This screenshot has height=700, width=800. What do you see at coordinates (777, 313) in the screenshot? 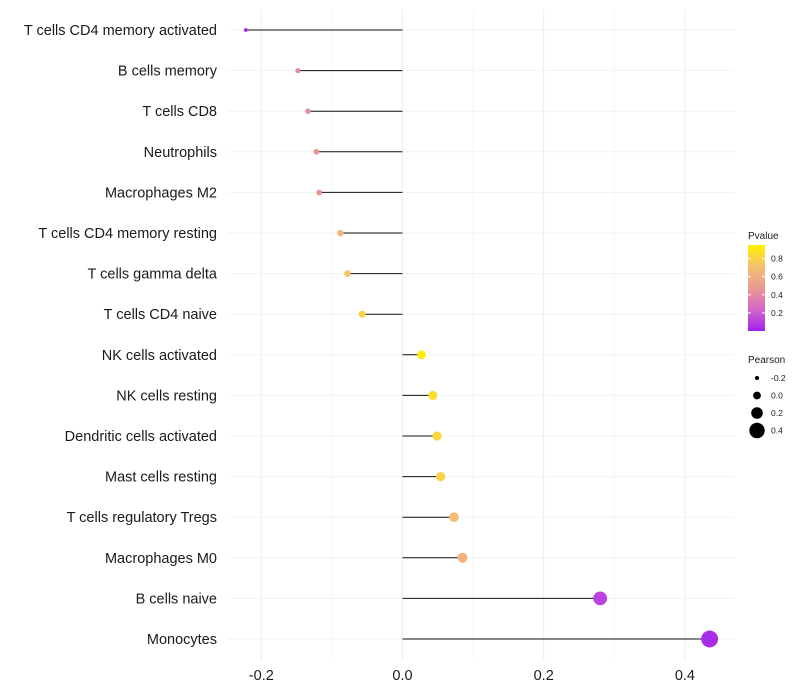
I see `pvalue-tick-label: 0.2` at bounding box center [777, 313].